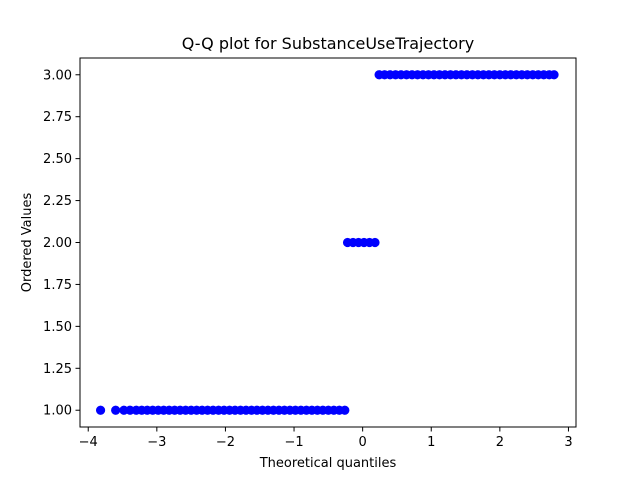 This screenshot has height=480, width=640. What do you see at coordinates (568, 442) in the screenshot?
I see `x-tick-label: 3` at bounding box center [568, 442].